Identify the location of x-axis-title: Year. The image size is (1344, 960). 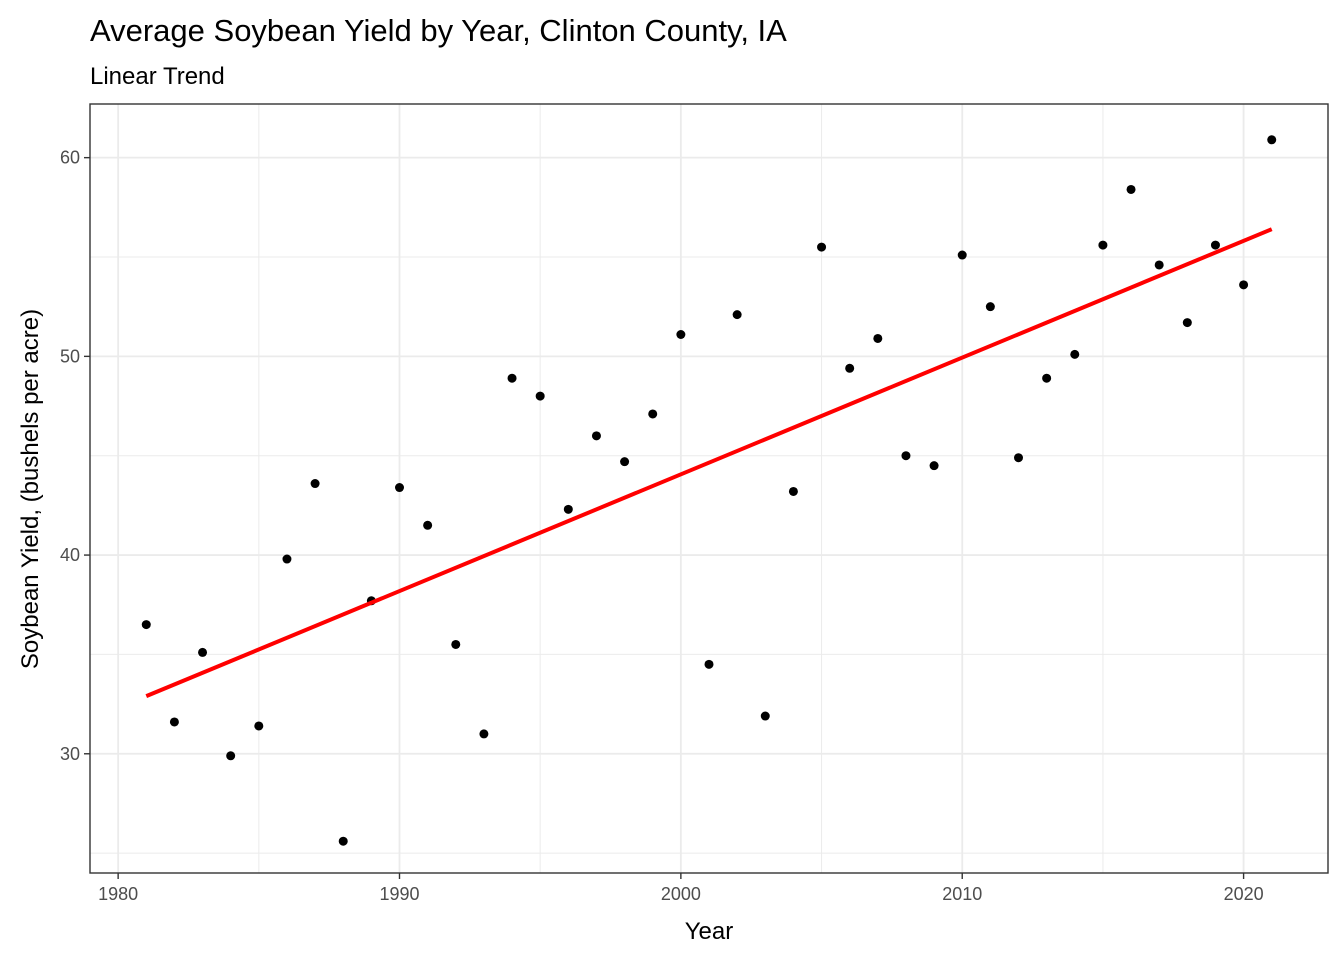
(709, 931).